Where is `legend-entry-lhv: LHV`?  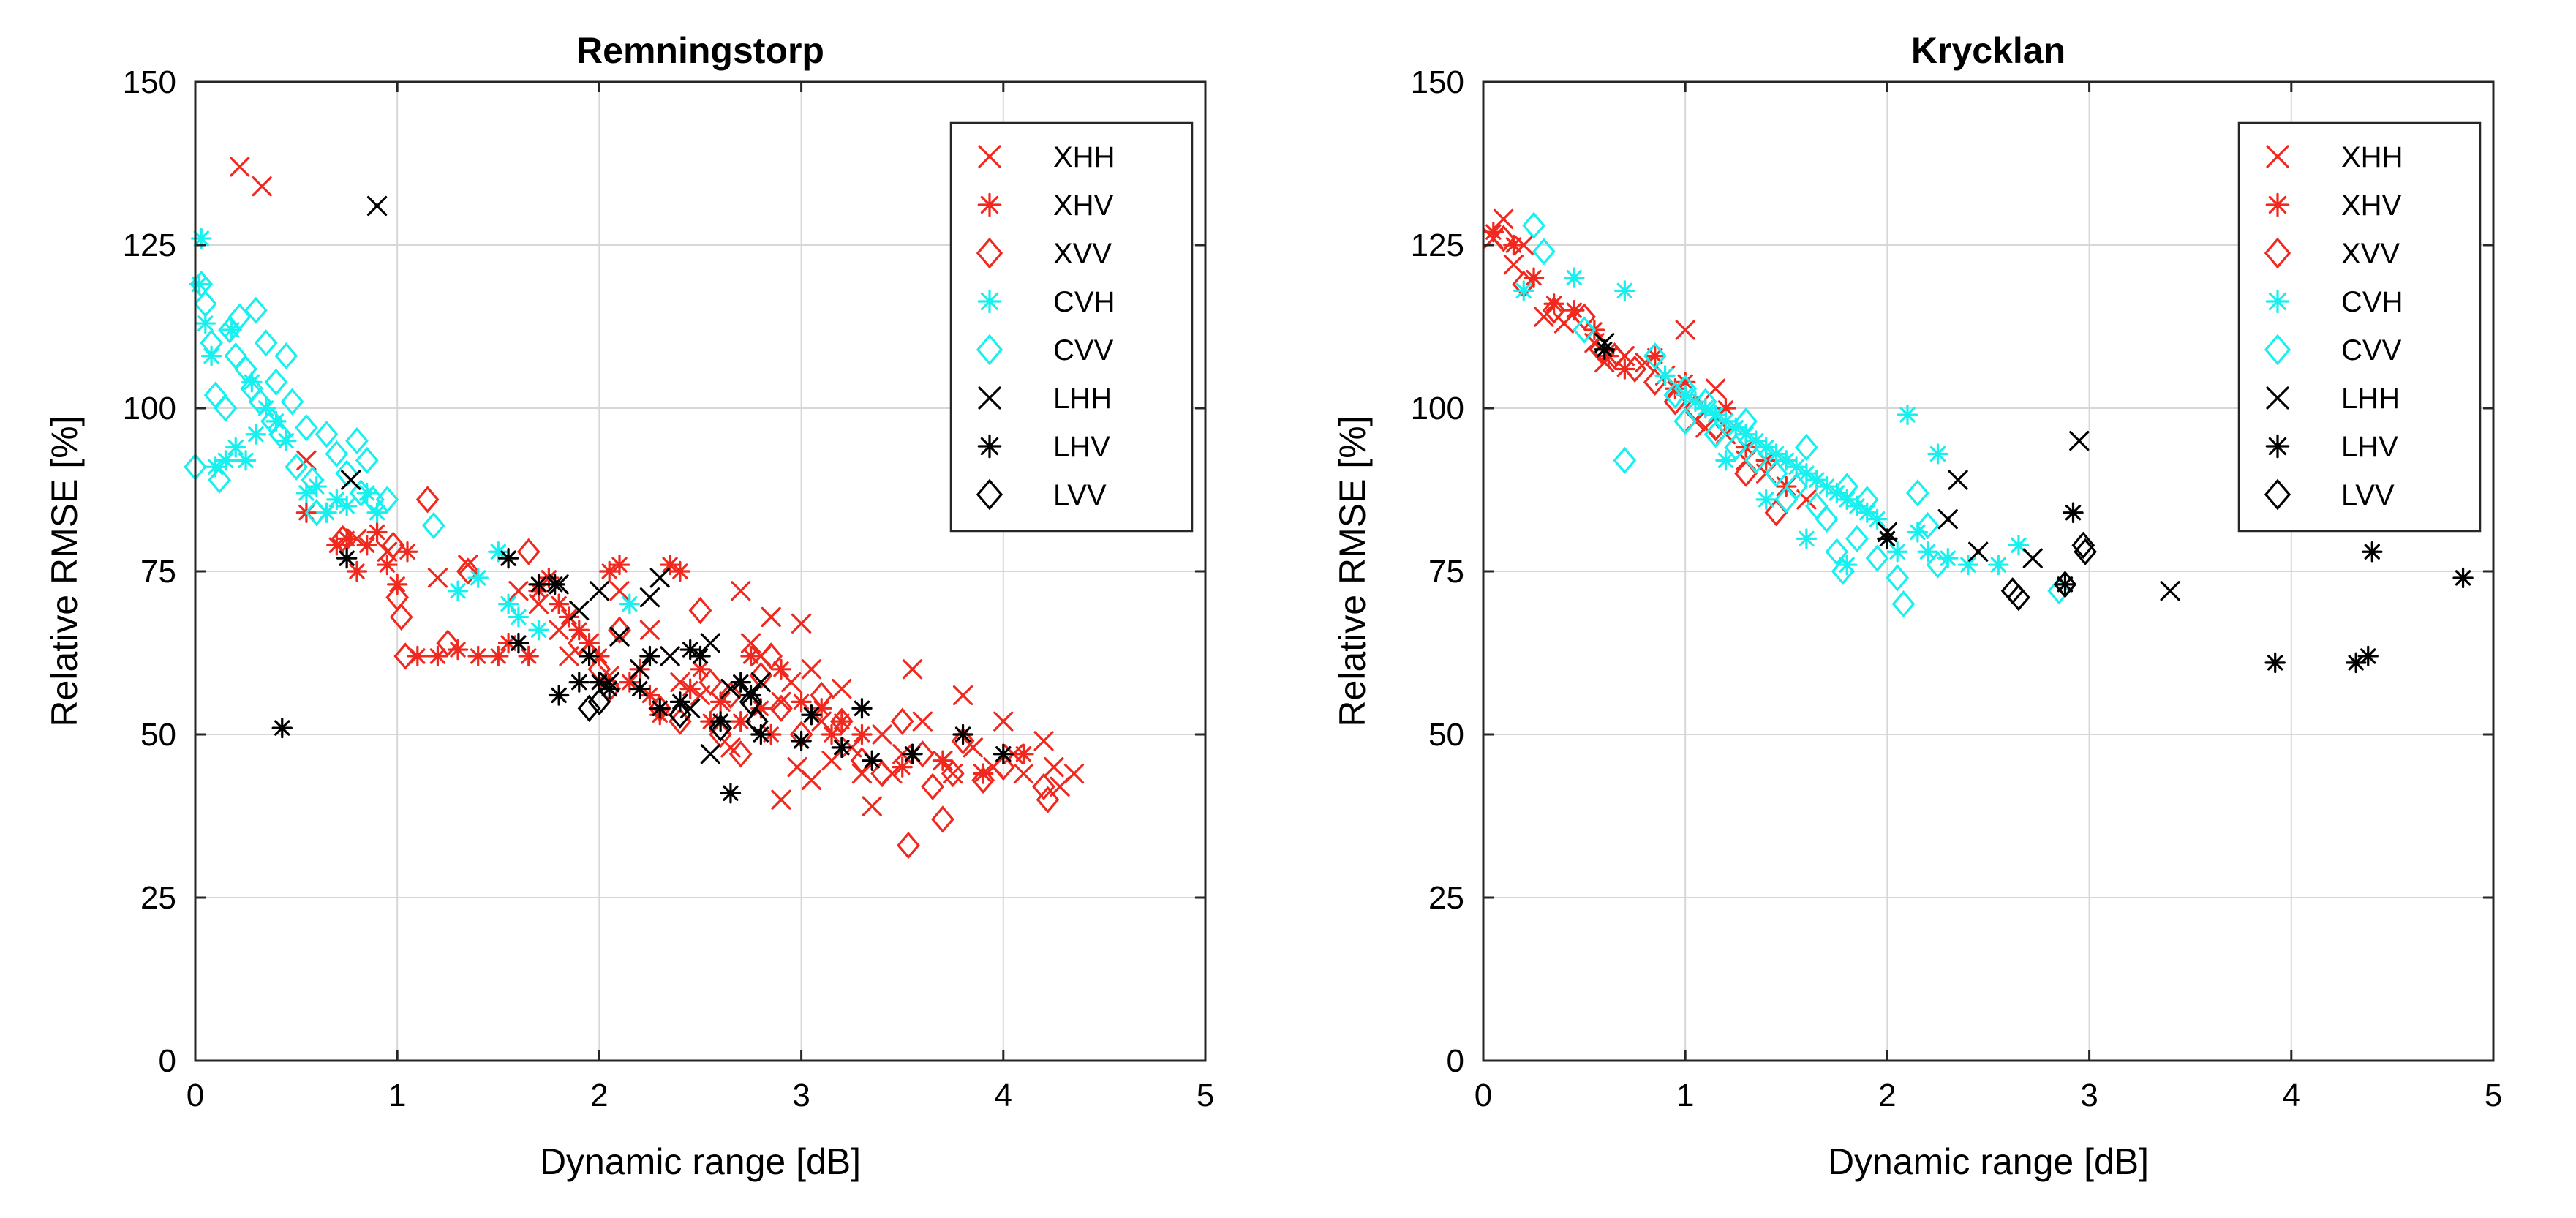
legend-entry-lhv: LHV is located at coordinates (1043, 447).